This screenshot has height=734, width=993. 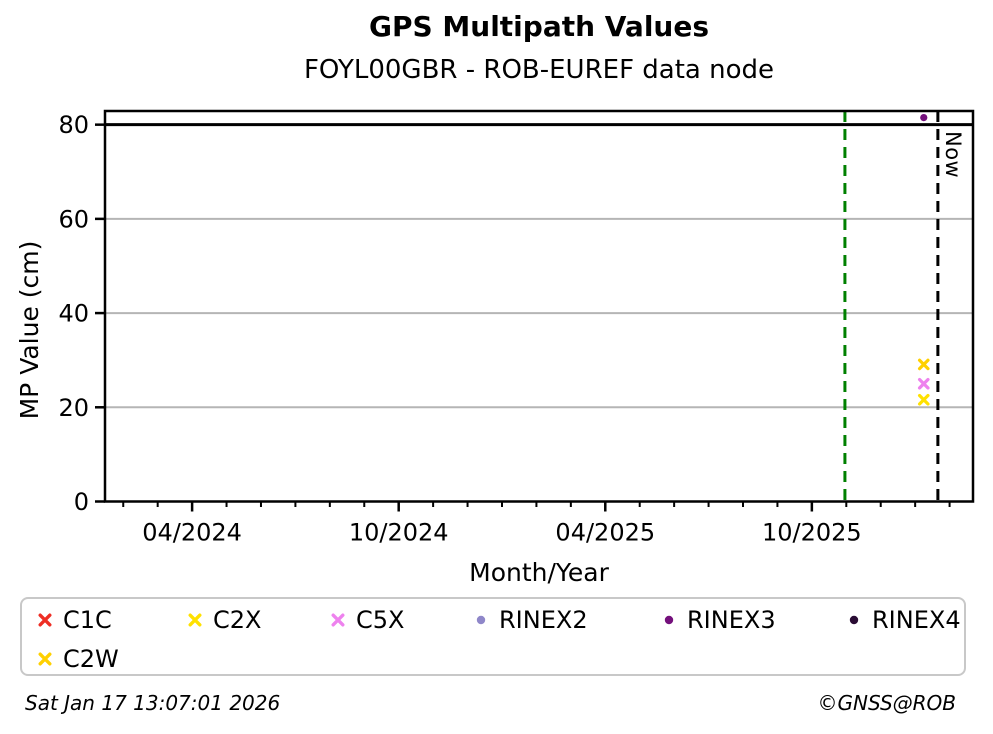 I want to click on legend-item-c5x: C5X, so click(x=367, y=620).